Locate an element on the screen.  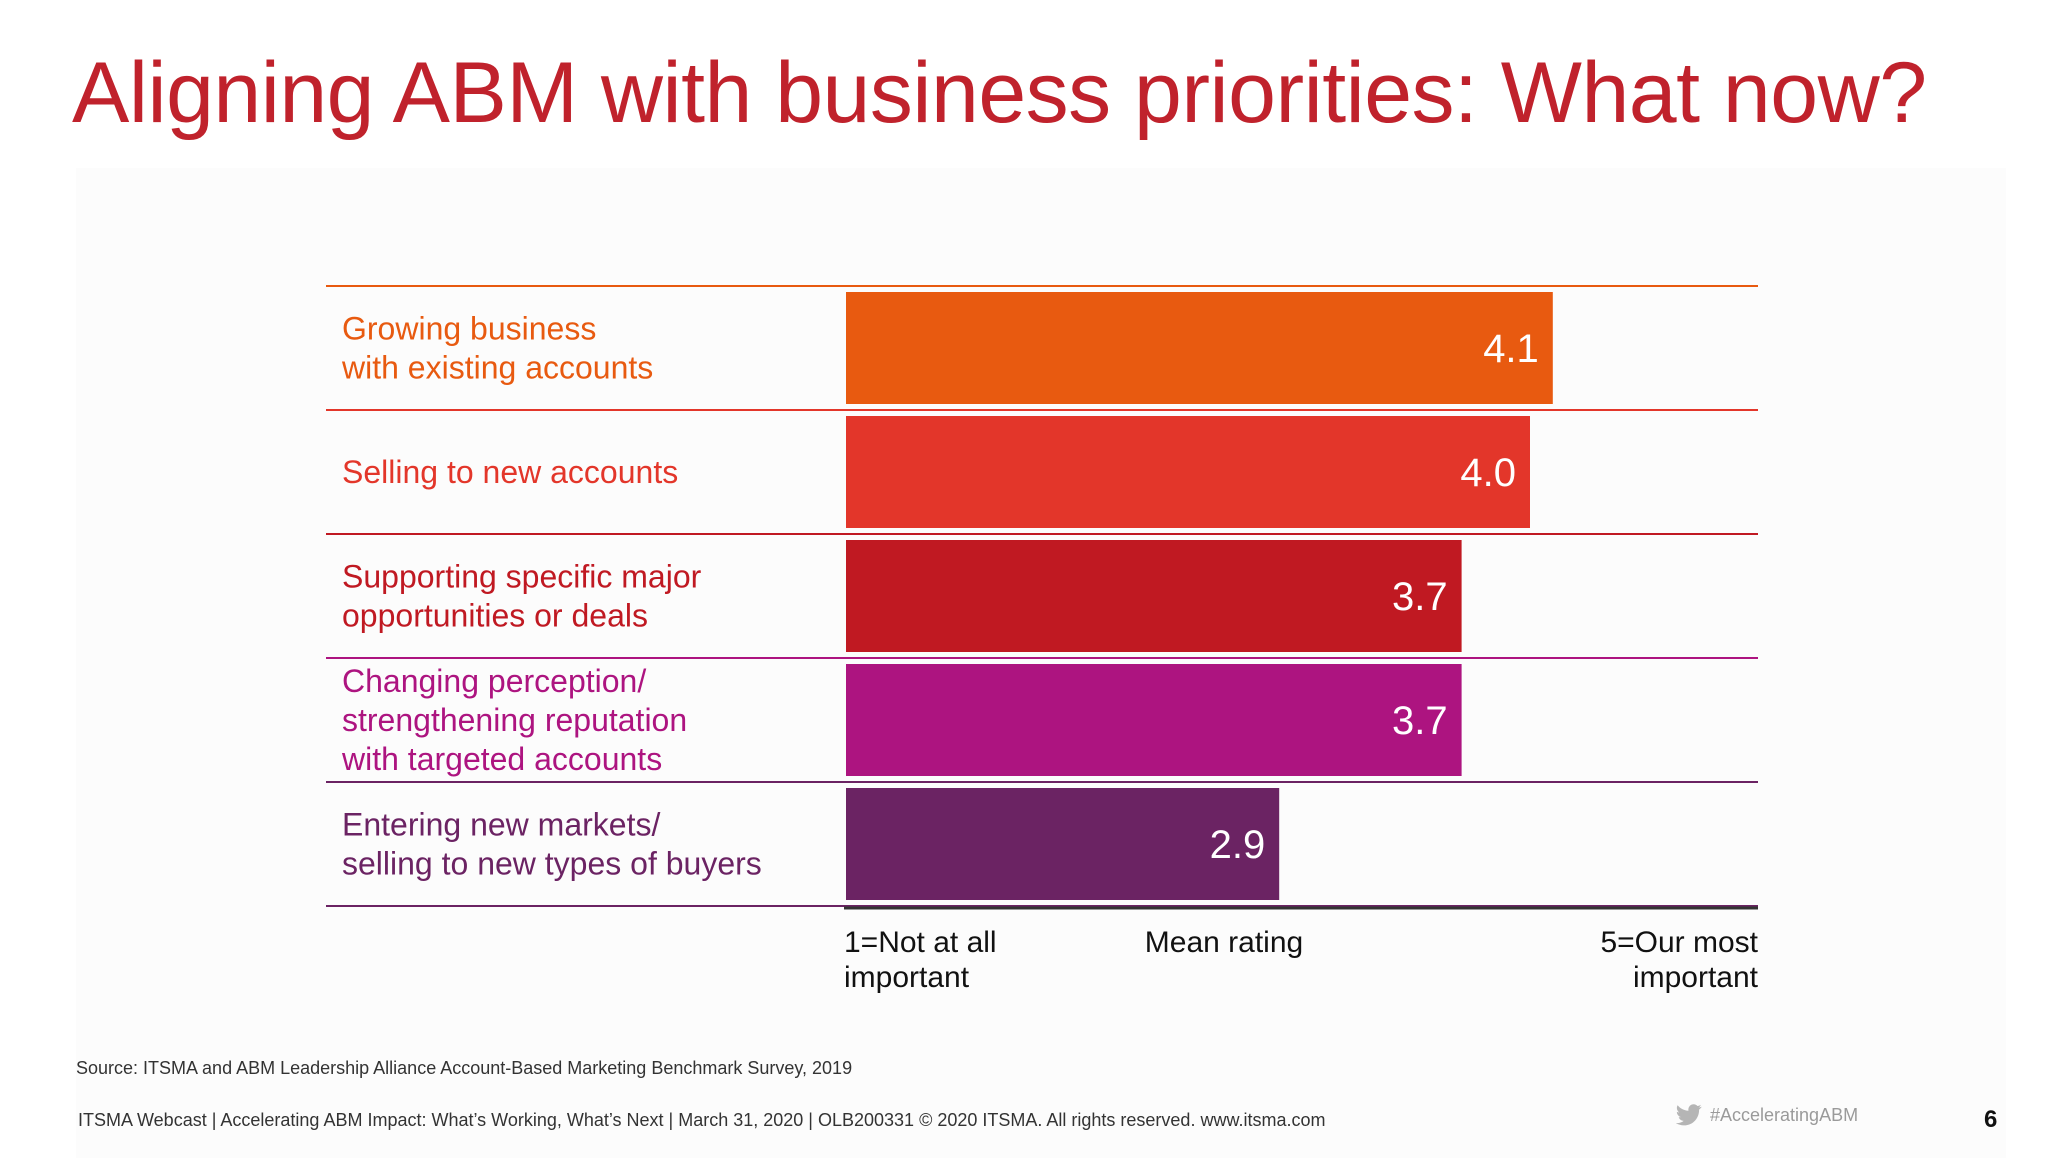
x-axis-max-label-line: important is located at coordinates (1696, 977).